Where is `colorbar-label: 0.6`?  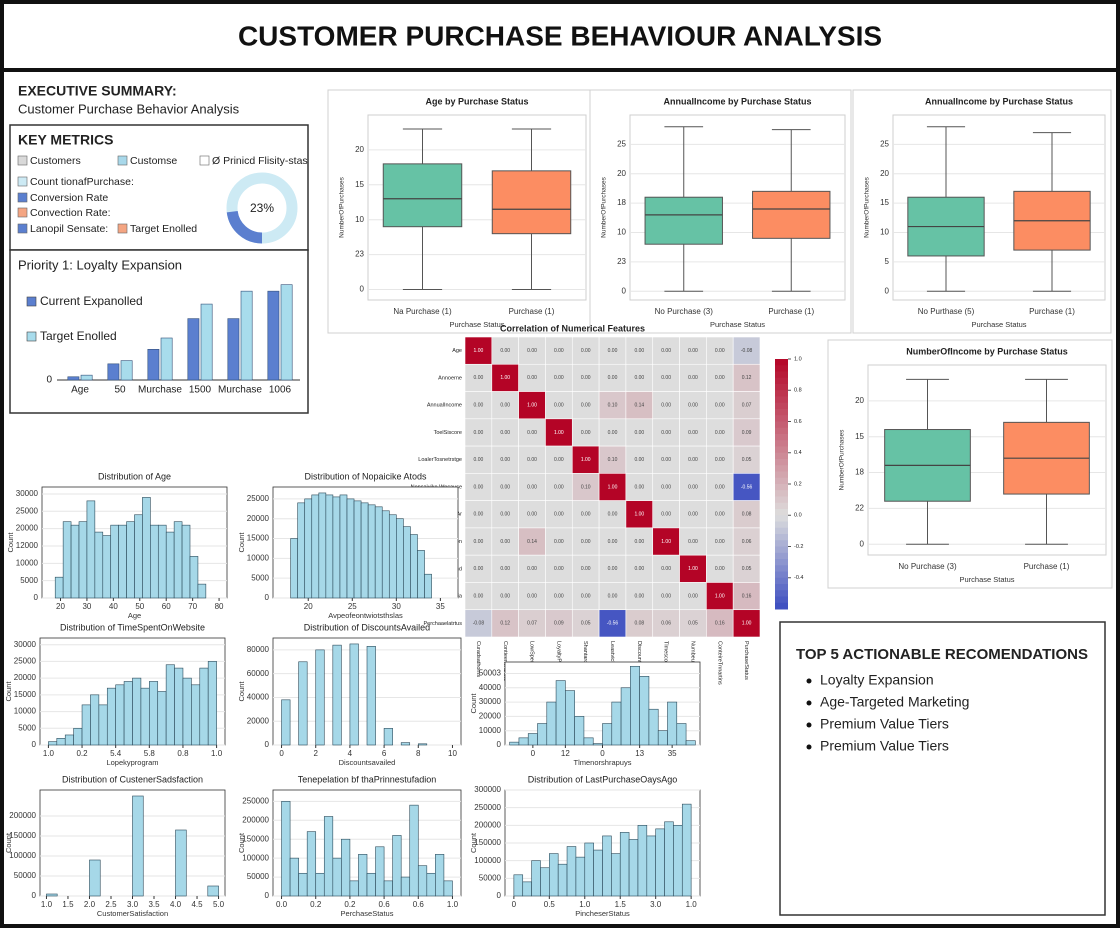 colorbar-label: 0.6 is located at coordinates (798, 422).